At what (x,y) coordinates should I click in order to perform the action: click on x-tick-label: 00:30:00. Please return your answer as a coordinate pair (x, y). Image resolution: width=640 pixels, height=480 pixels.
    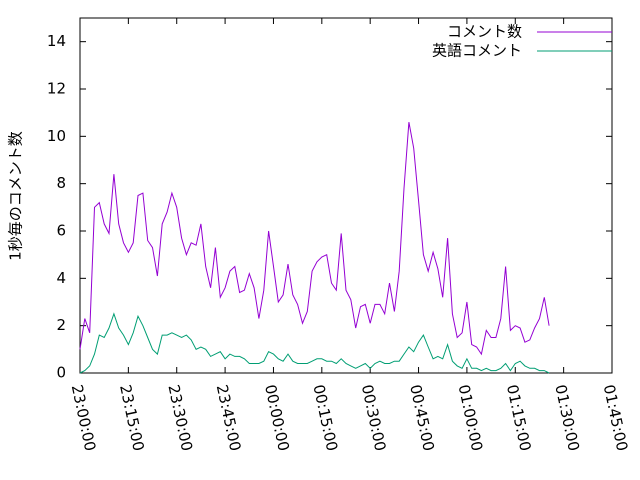
    Looking at the image, I should click on (374, 418).